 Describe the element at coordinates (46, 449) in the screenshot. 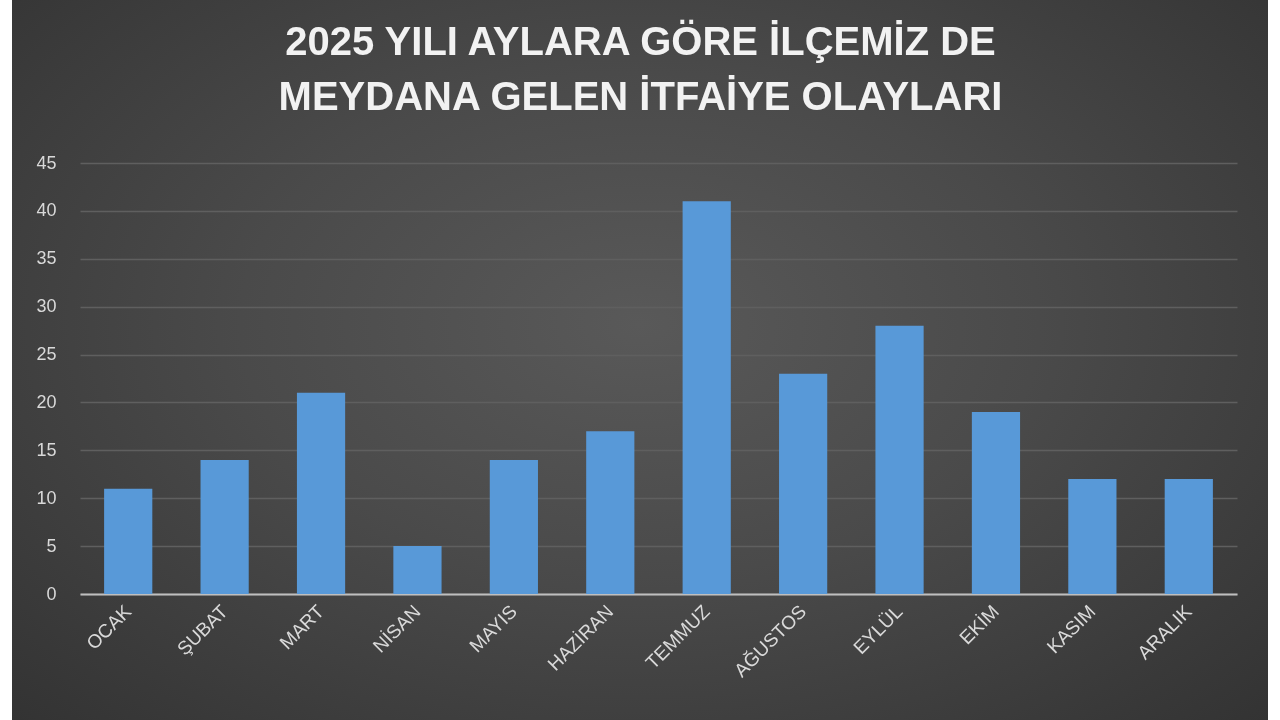

I see `y-tick-label: 15` at that location.